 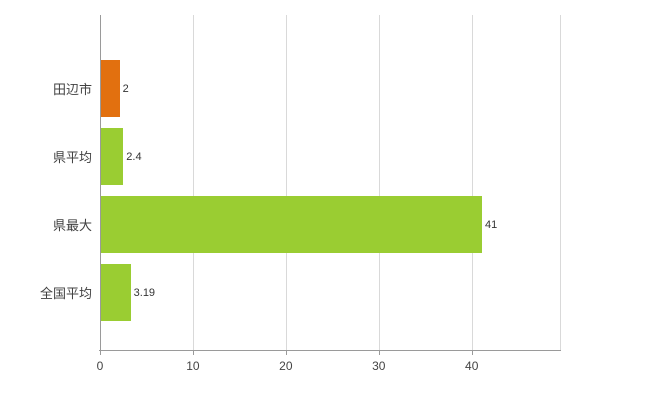 I want to click on x-tick-label: 10, so click(x=193, y=366).